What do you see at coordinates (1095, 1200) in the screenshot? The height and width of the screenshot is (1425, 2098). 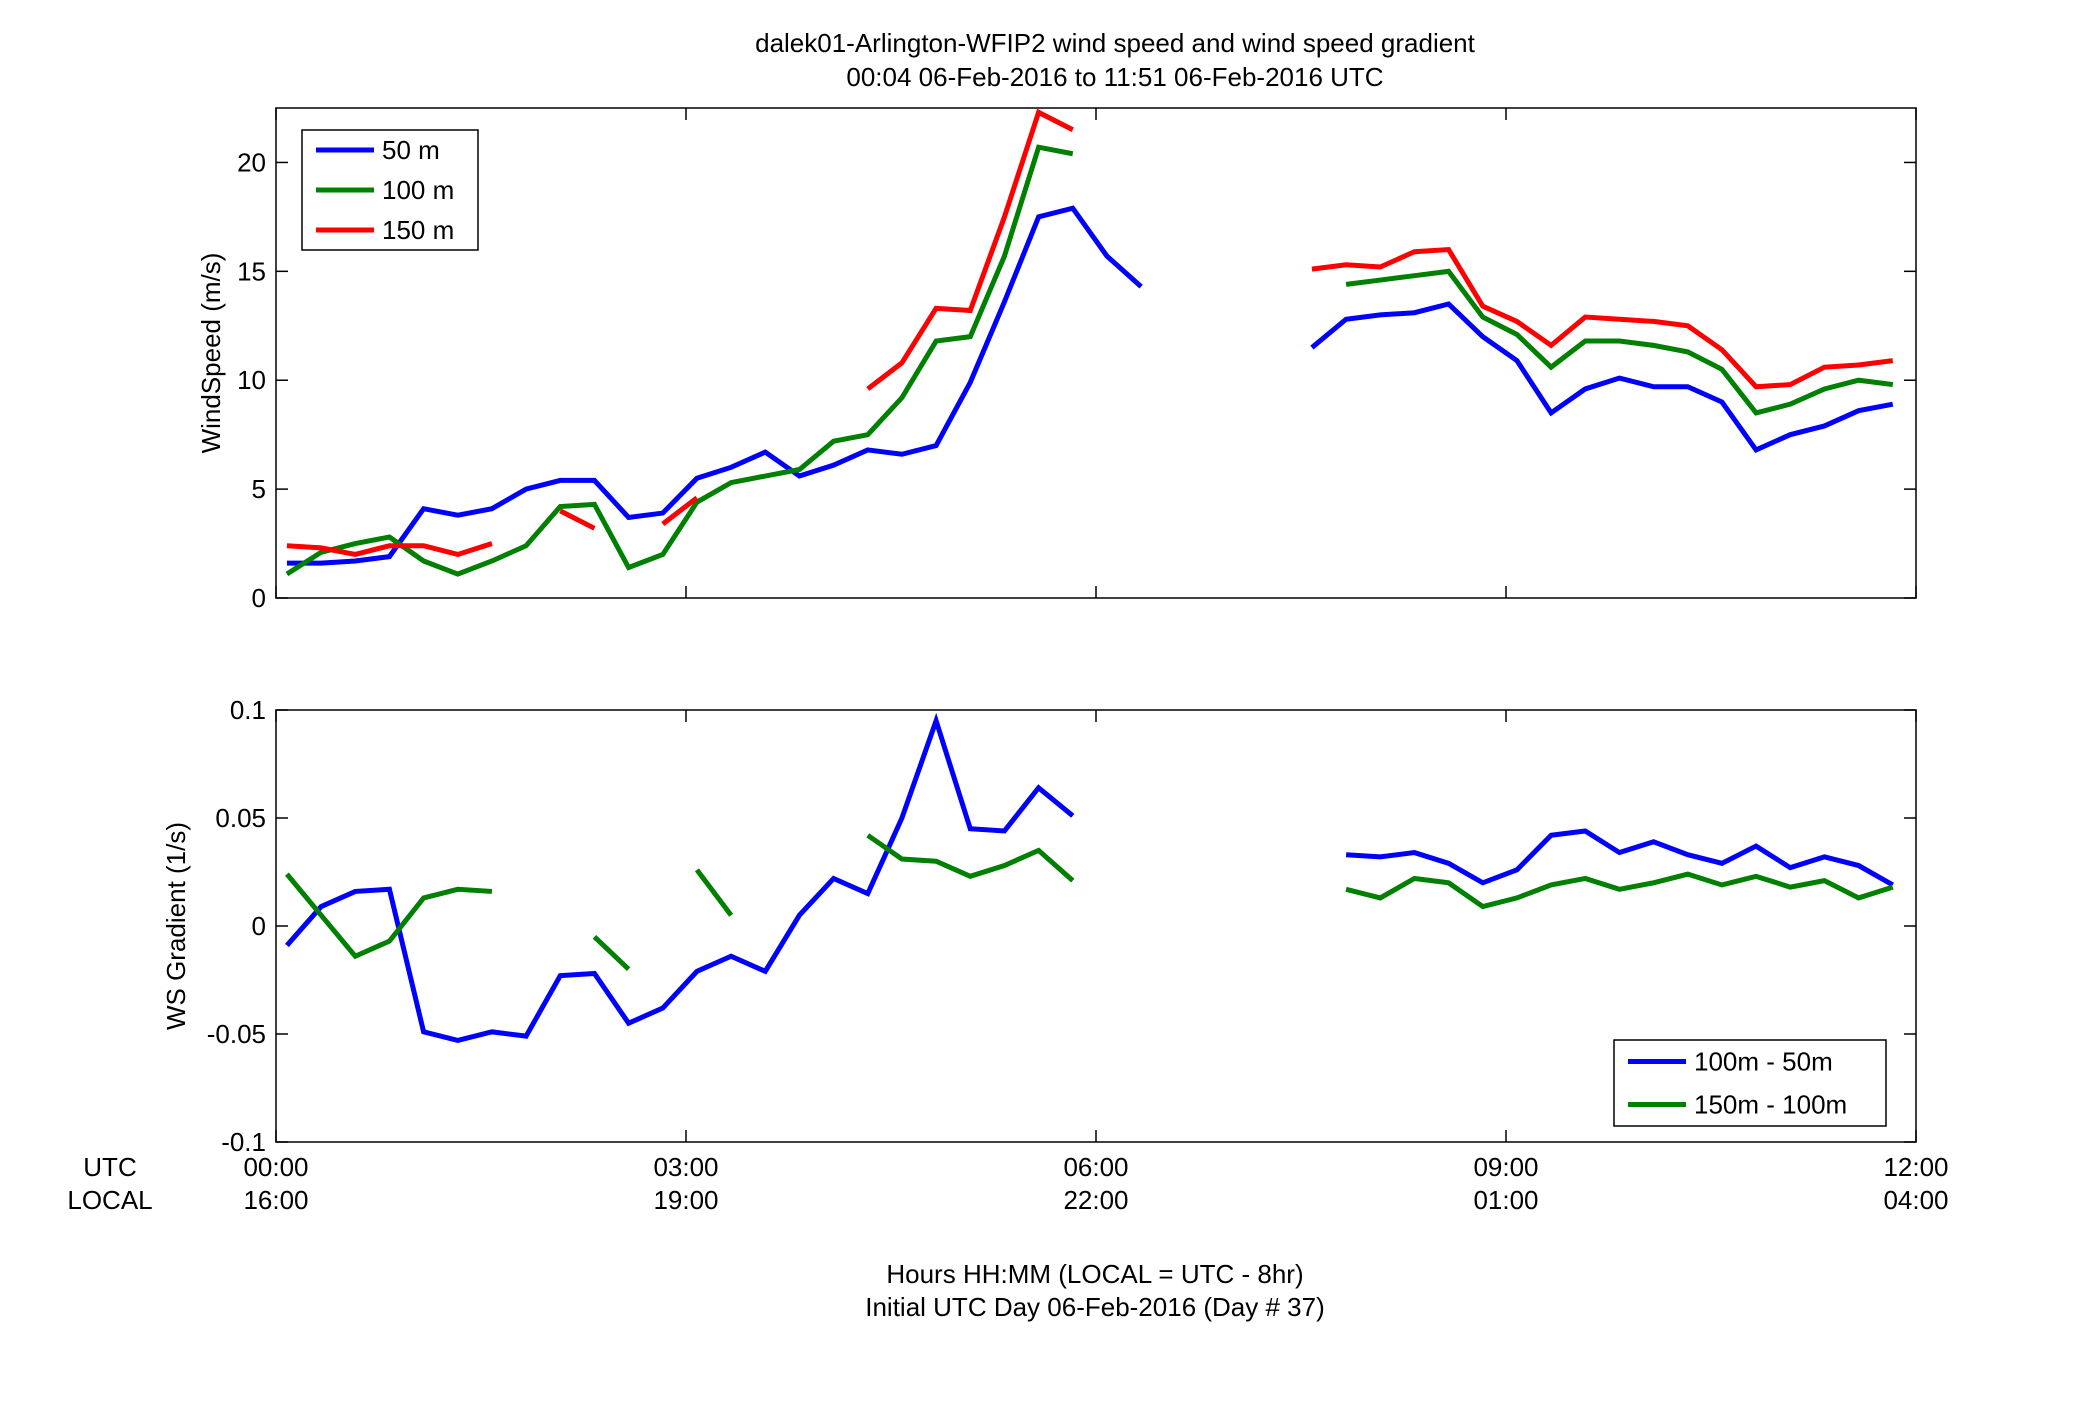 I see `x-tick-label-local: 22:00` at bounding box center [1095, 1200].